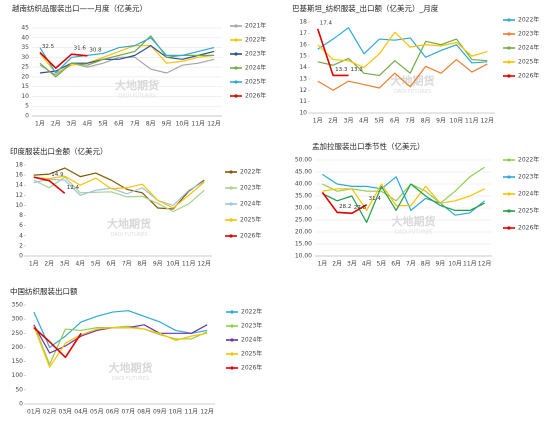 The width and height of the screenshot is (550, 422). I want to click on data-label: 14.9, so click(57, 175).